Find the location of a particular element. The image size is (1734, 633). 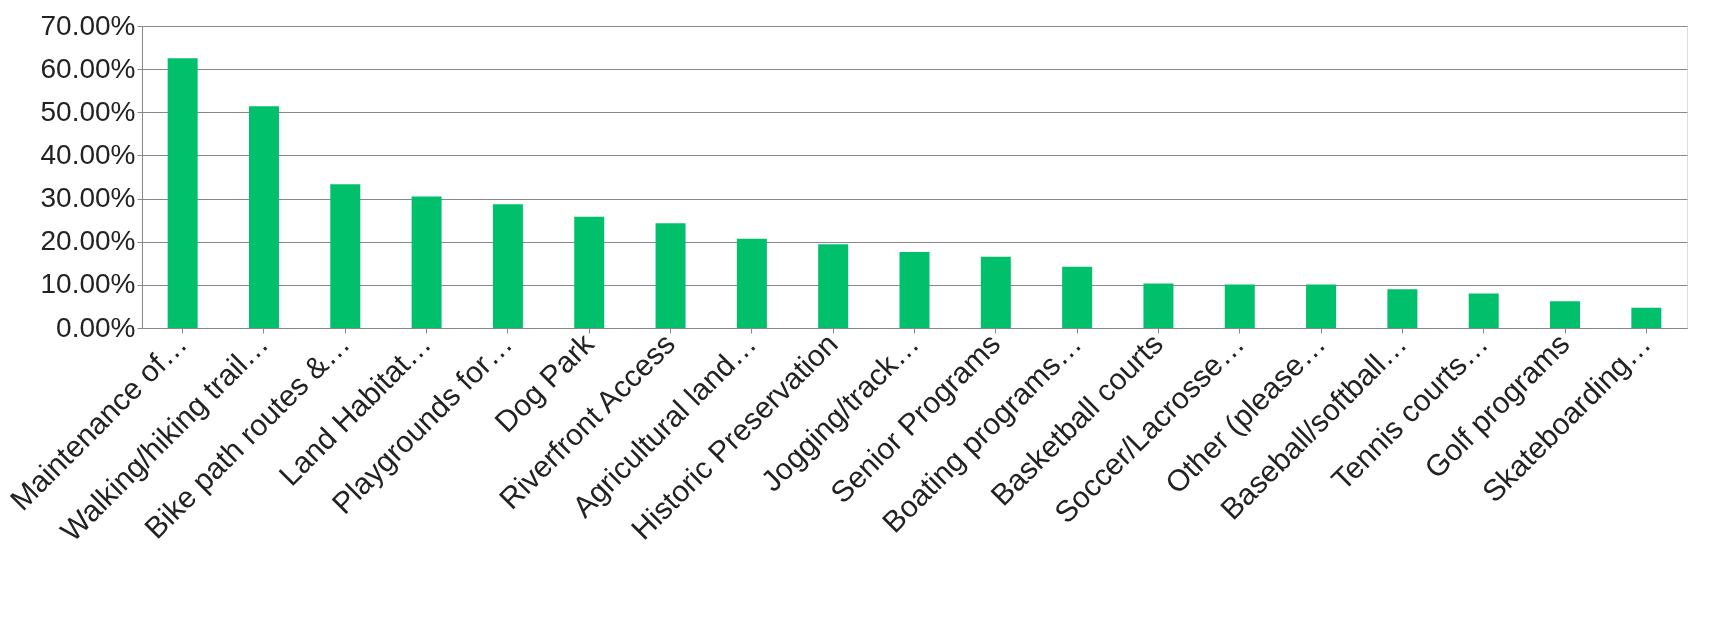

y-tick-label: 10.00% is located at coordinates (88, 284).